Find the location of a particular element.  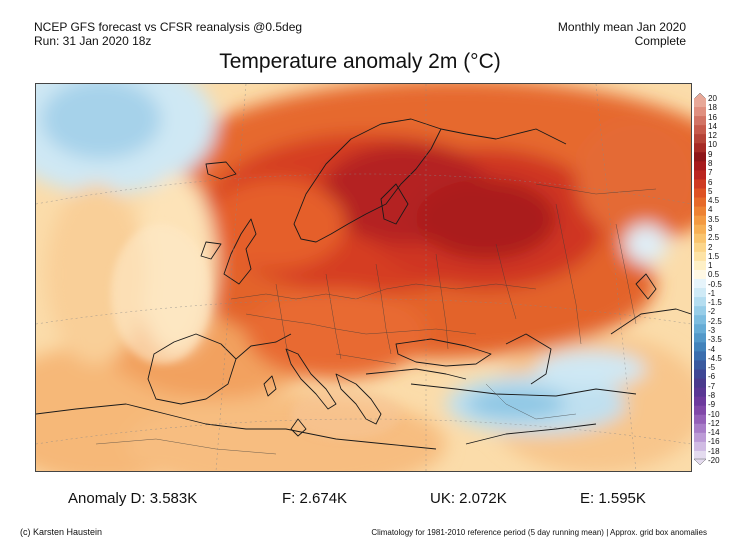

colorbar-tick-label: 4 is located at coordinates (710, 210).